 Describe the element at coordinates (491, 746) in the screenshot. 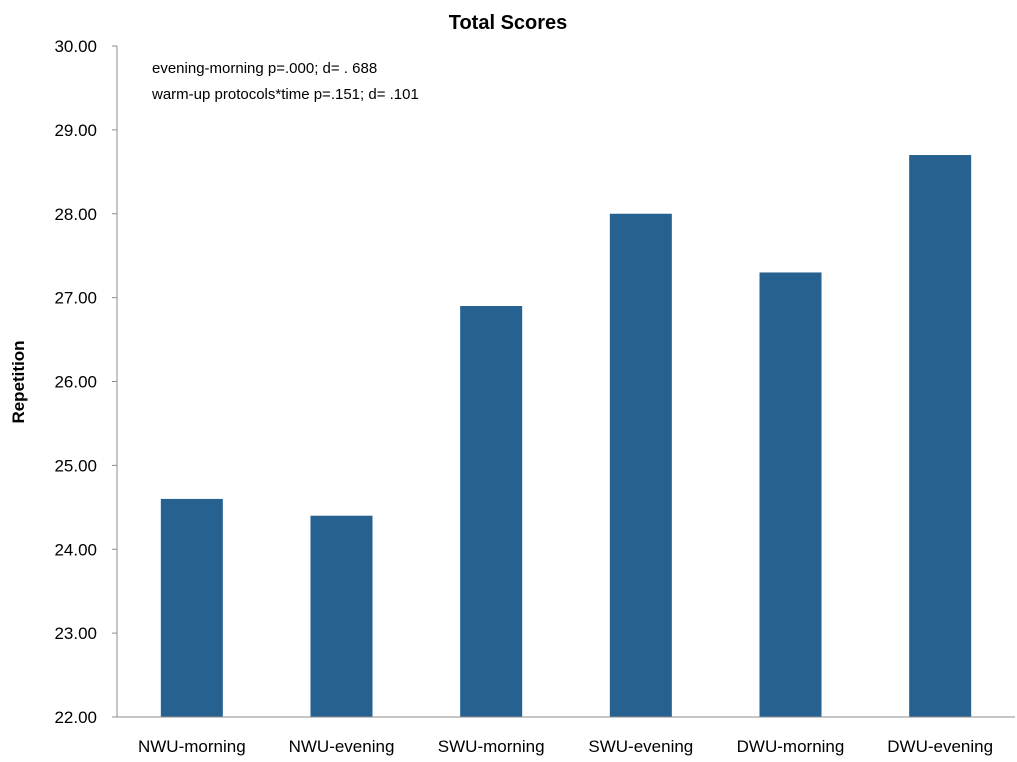

I see `x-tick-label: SWU-morning` at that location.